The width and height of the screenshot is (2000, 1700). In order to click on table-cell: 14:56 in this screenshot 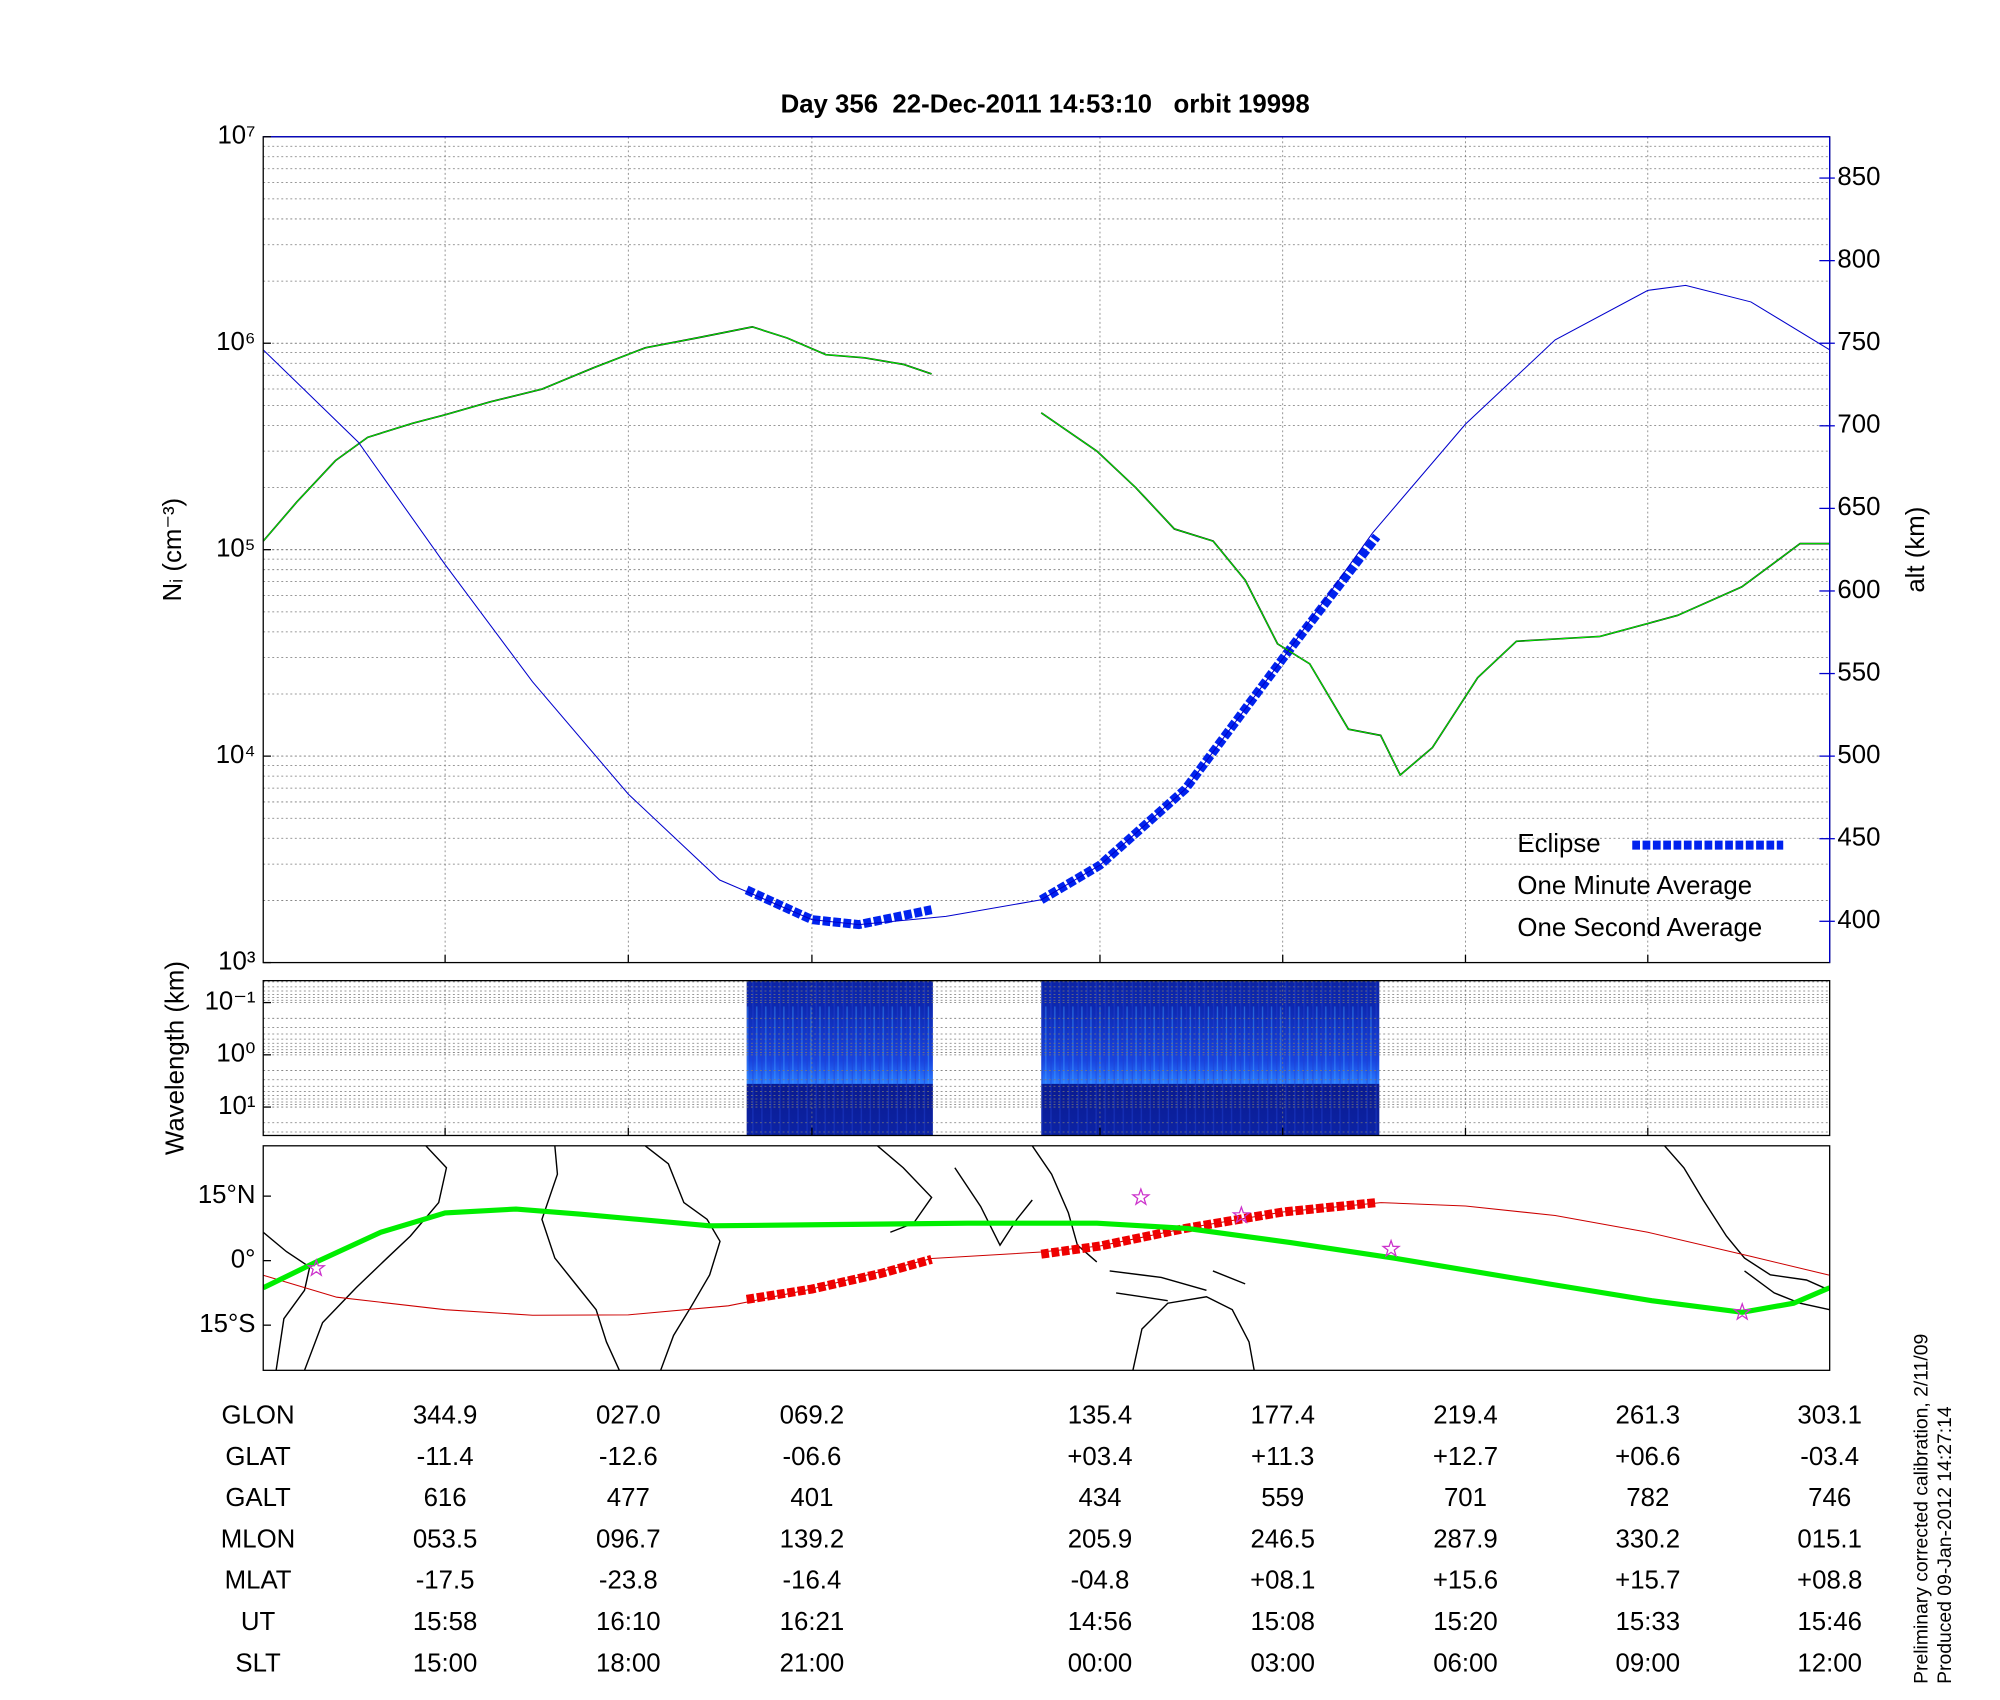, I will do `click(1100, 1622)`.